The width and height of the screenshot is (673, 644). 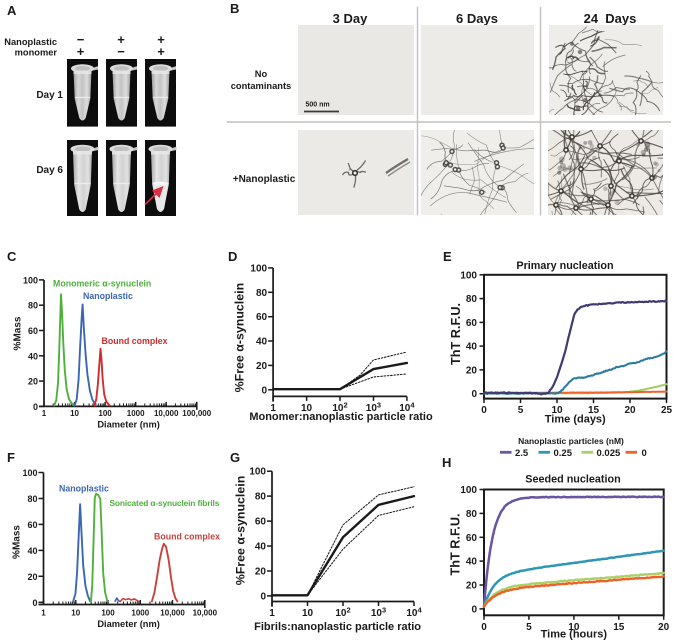 What do you see at coordinates (575, 420) in the screenshot?
I see `svg-text: Time (days)` at bounding box center [575, 420].